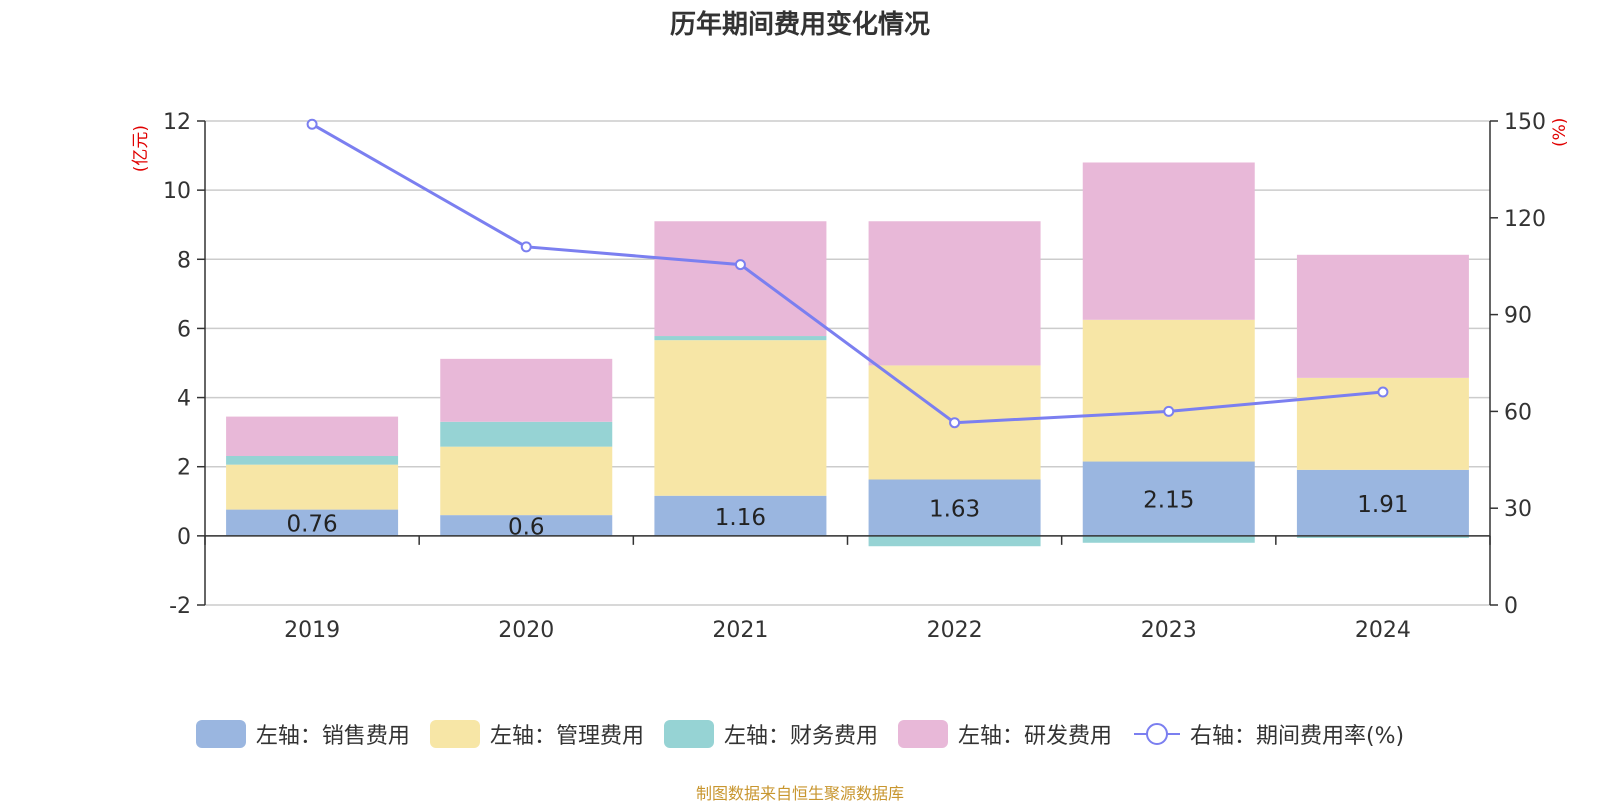  I want to click on bar-左轴-管理费用-2020, so click(526, 481).